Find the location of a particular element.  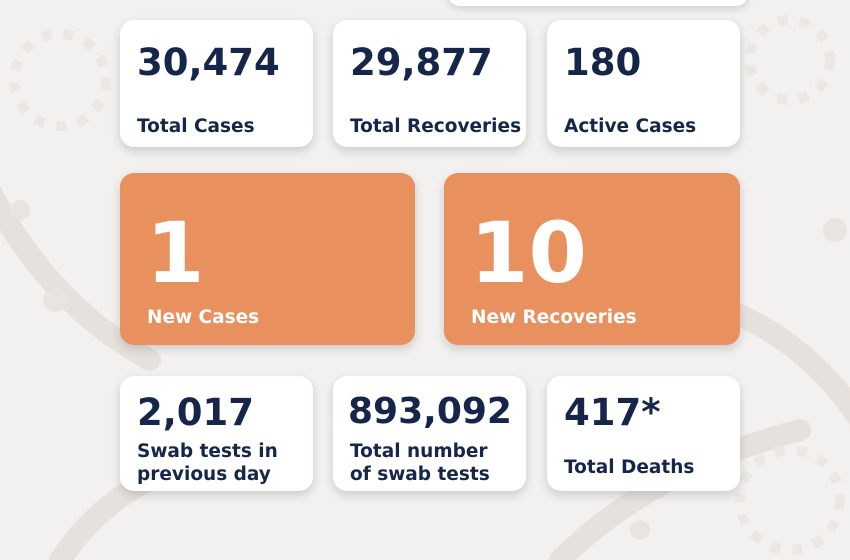

new-cases-label: New Cases is located at coordinates (203, 317).